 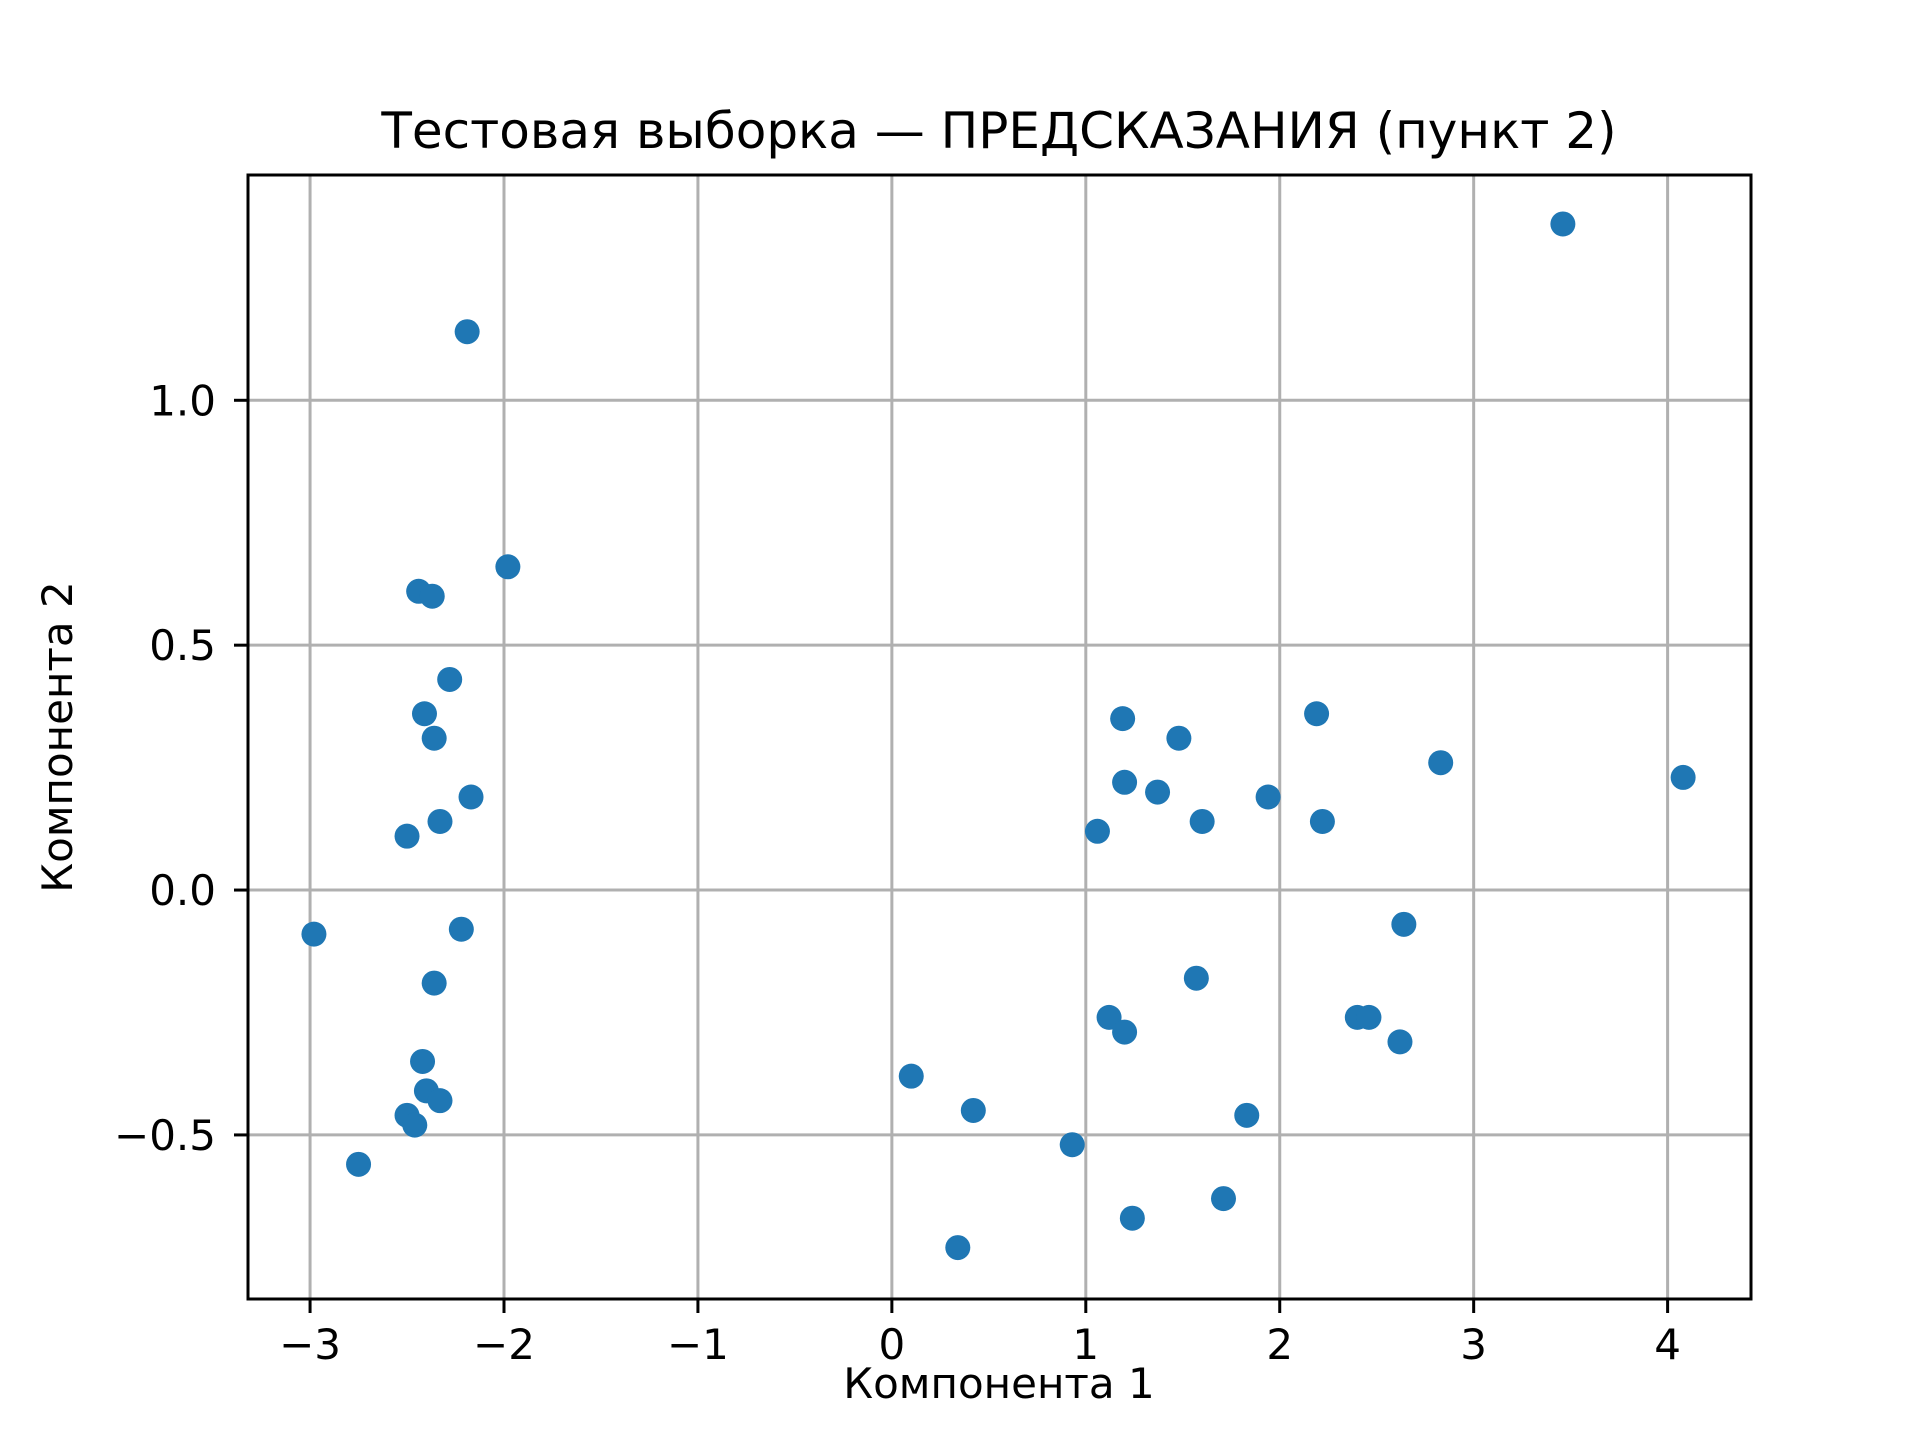 What do you see at coordinates (1279, 1344) in the screenshot?
I see `x-tick-label: 2` at bounding box center [1279, 1344].